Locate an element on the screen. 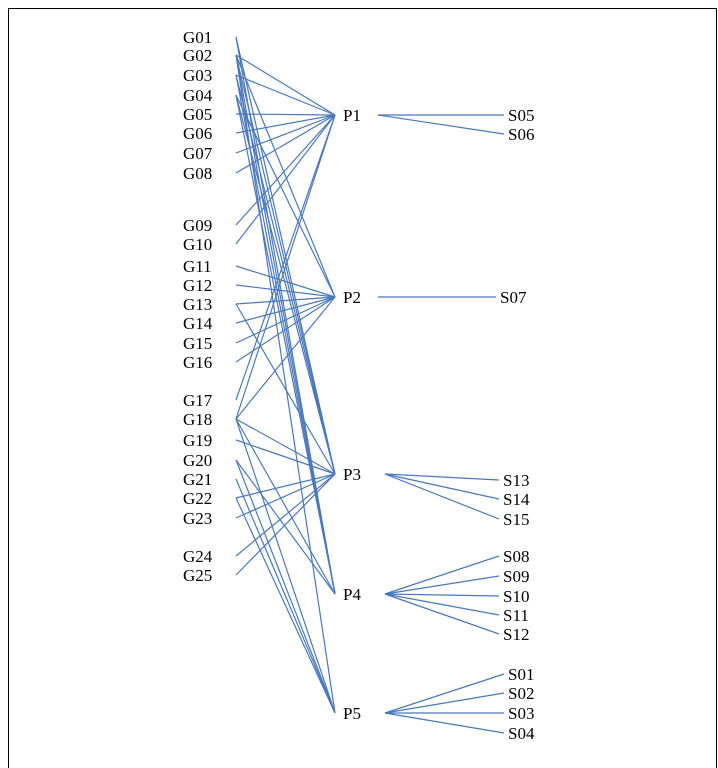  edge-g01-p3 is located at coordinates (285, 255).